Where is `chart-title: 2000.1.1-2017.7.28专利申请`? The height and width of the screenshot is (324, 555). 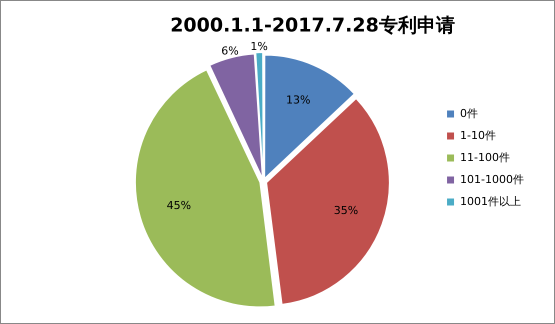 chart-title: 2000.1.1-2017.7.28专利申请 is located at coordinates (312, 25).